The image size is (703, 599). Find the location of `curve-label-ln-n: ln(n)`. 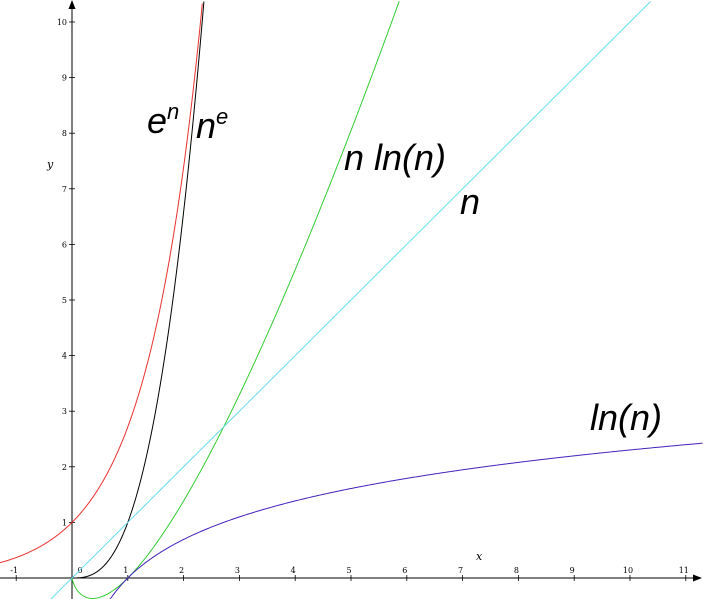

curve-label-ln-n: ln(n) is located at coordinates (626, 417).